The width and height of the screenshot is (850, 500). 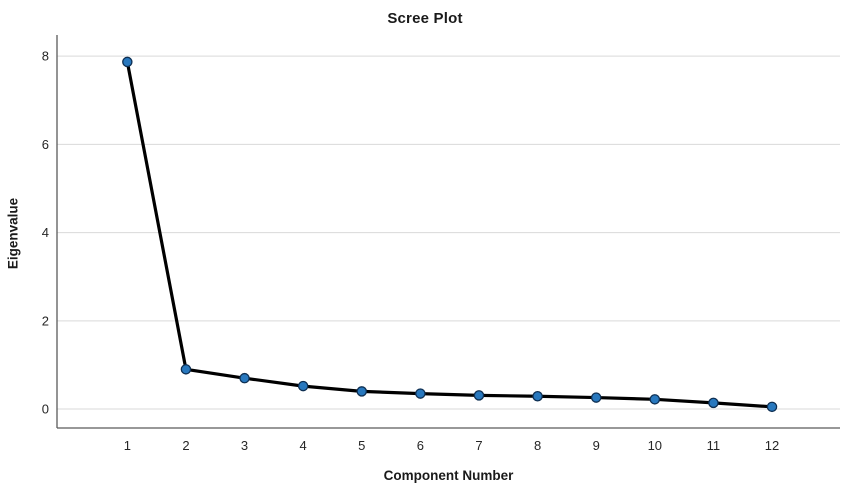 I want to click on x-tick-label: 4, so click(x=303, y=445).